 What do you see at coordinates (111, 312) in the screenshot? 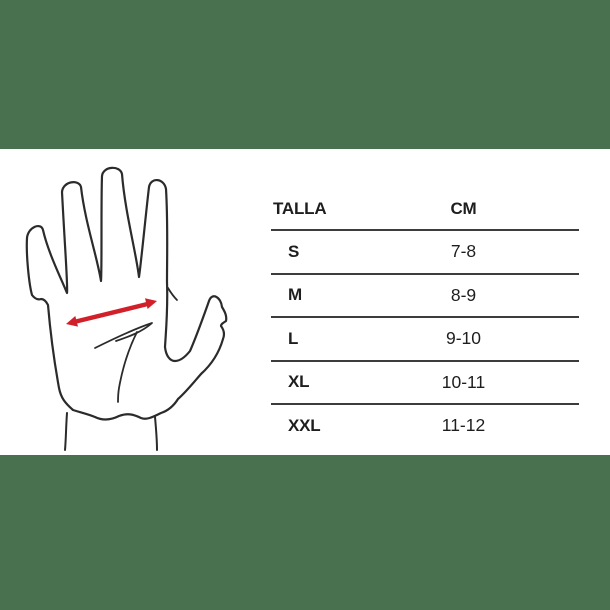
I see `measure-arrow-shaft` at bounding box center [111, 312].